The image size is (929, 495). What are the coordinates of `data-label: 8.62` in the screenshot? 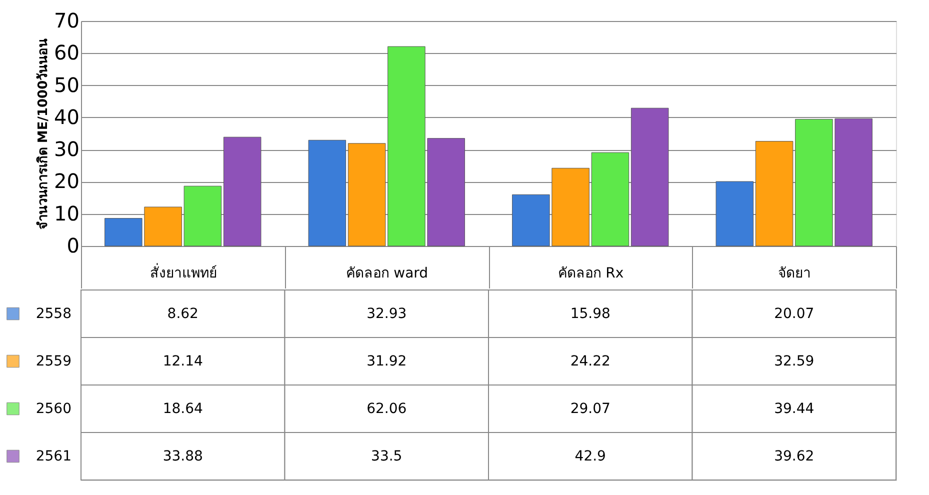 It's located at (182, 314).